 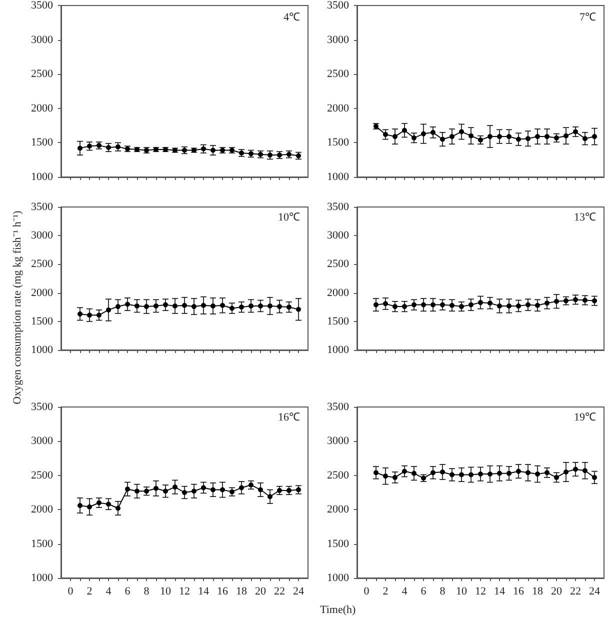 What do you see at coordinates (289, 418) in the screenshot?
I see `annotation: 16℃` at bounding box center [289, 418].